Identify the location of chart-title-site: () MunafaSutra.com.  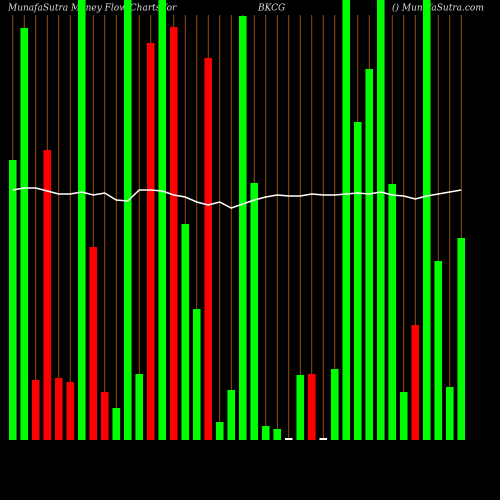
(438, 8).